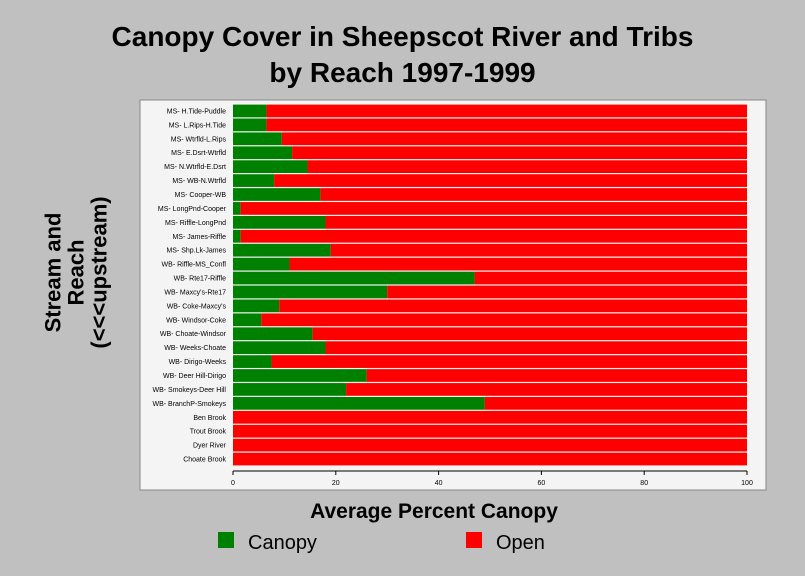 Image resolution: width=805 pixels, height=576 pixels. What do you see at coordinates (542, 483) in the screenshot?
I see `x-tick-label: 60` at bounding box center [542, 483].